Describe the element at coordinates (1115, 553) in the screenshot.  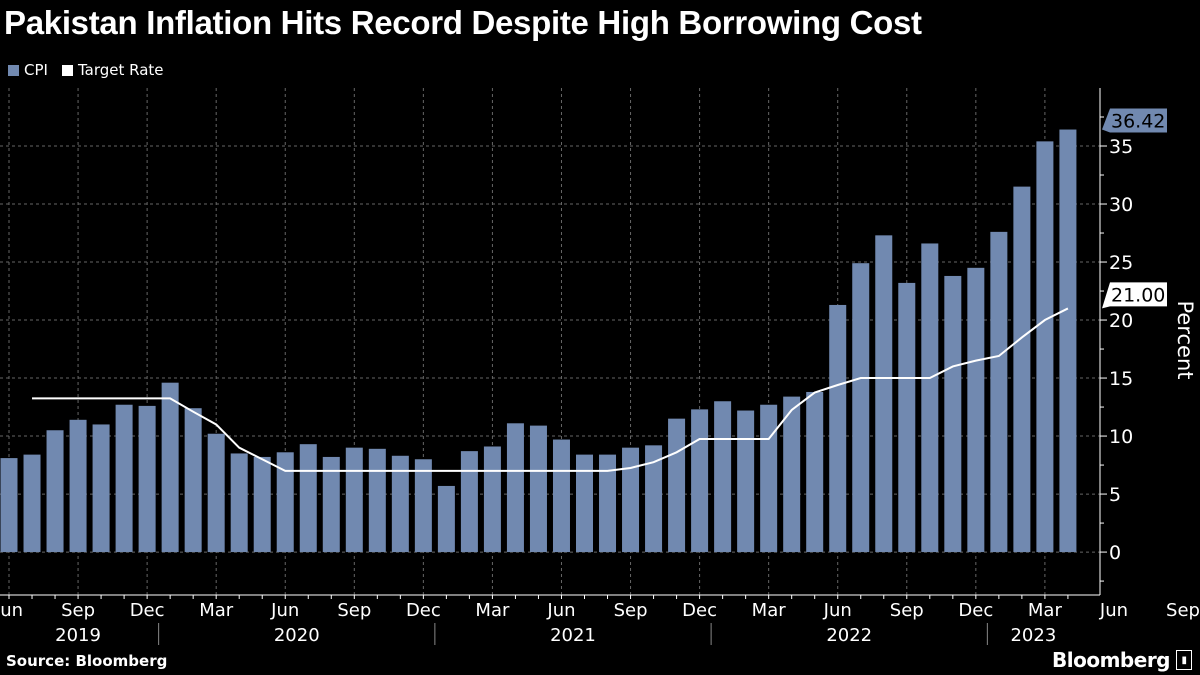
I see `y-tick-label: 0` at that location.